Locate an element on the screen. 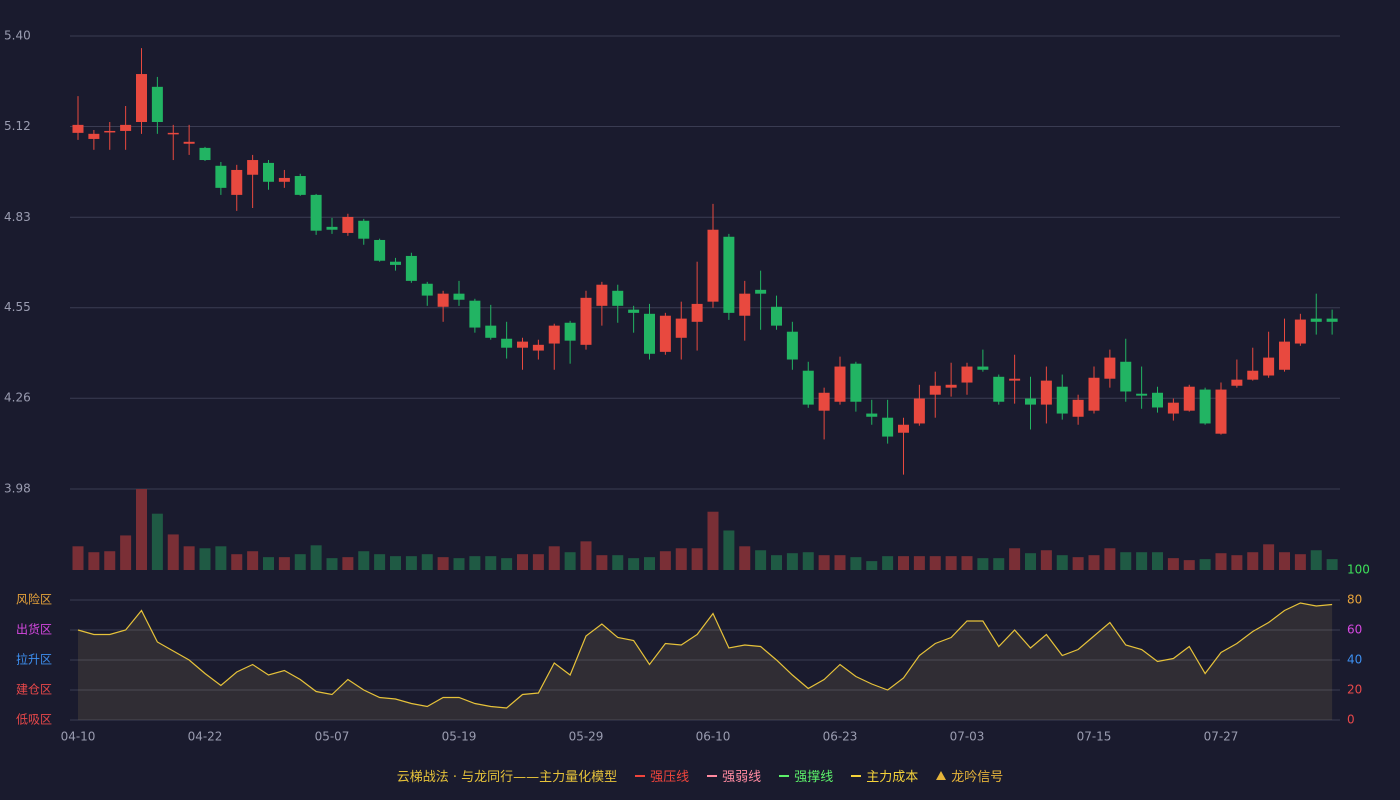 This screenshot has width=1400, height=800. x-tick-label: 07-03 is located at coordinates (967, 737).